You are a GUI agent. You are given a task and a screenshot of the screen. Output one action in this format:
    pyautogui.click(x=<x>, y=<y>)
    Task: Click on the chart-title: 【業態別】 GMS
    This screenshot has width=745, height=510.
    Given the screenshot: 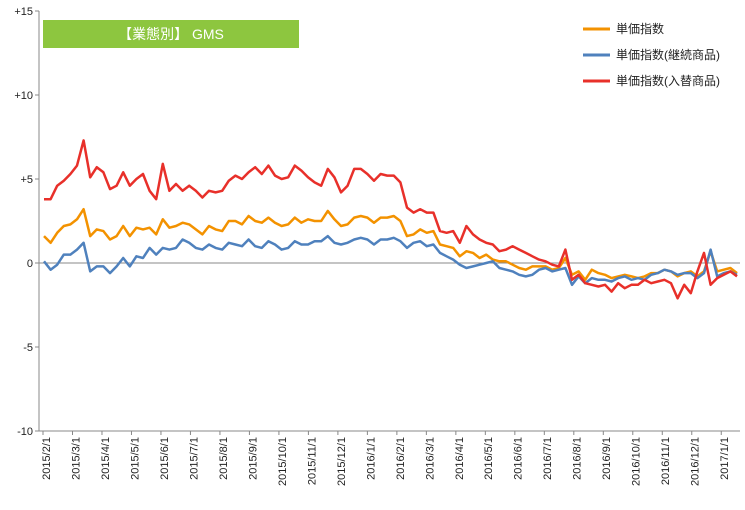 What is the action you would take?
    pyautogui.click(x=171, y=34)
    